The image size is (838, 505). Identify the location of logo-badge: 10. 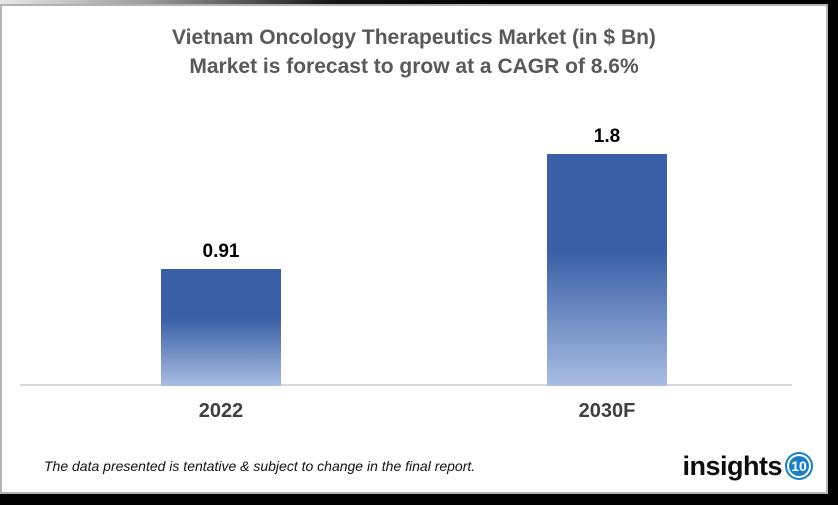
(799, 466).